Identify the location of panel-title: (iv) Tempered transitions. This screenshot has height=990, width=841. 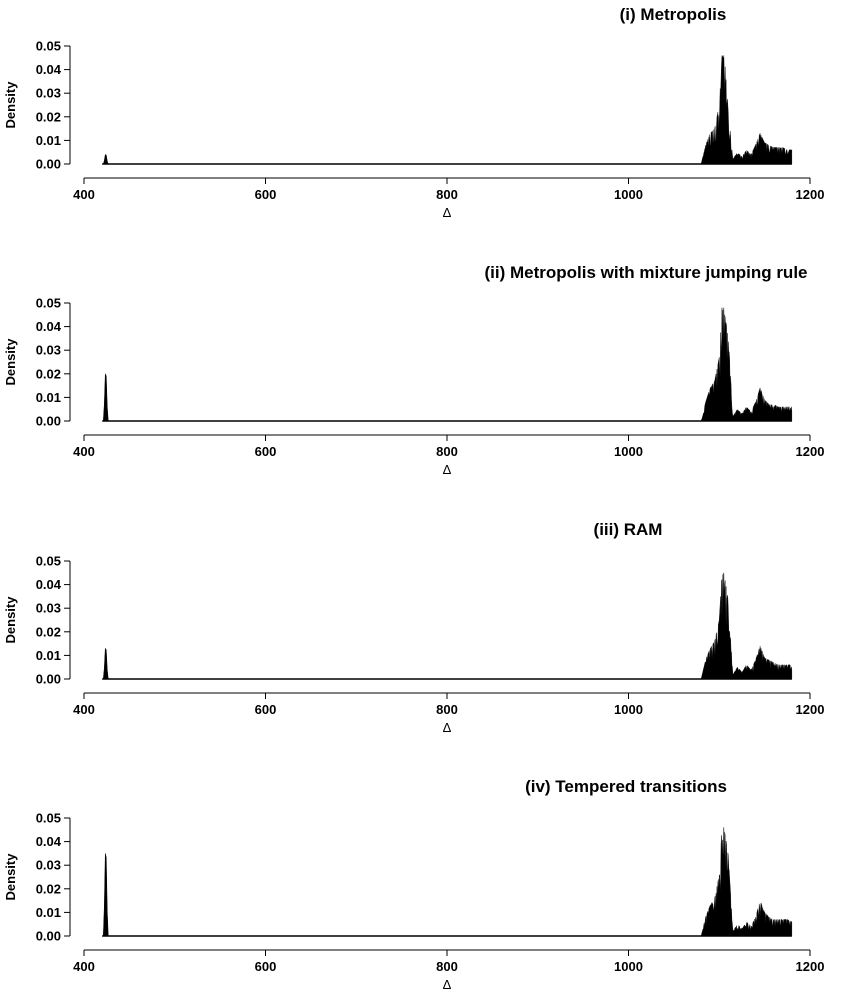
(626, 786).